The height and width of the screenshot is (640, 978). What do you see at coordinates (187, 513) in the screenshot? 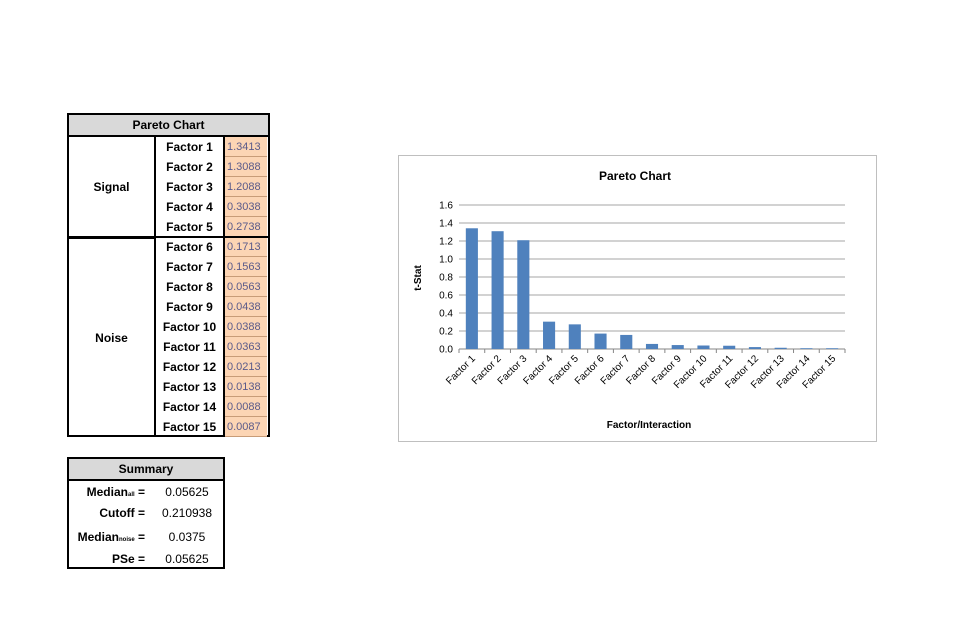
I see `summary-value: 0.210938` at bounding box center [187, 513].